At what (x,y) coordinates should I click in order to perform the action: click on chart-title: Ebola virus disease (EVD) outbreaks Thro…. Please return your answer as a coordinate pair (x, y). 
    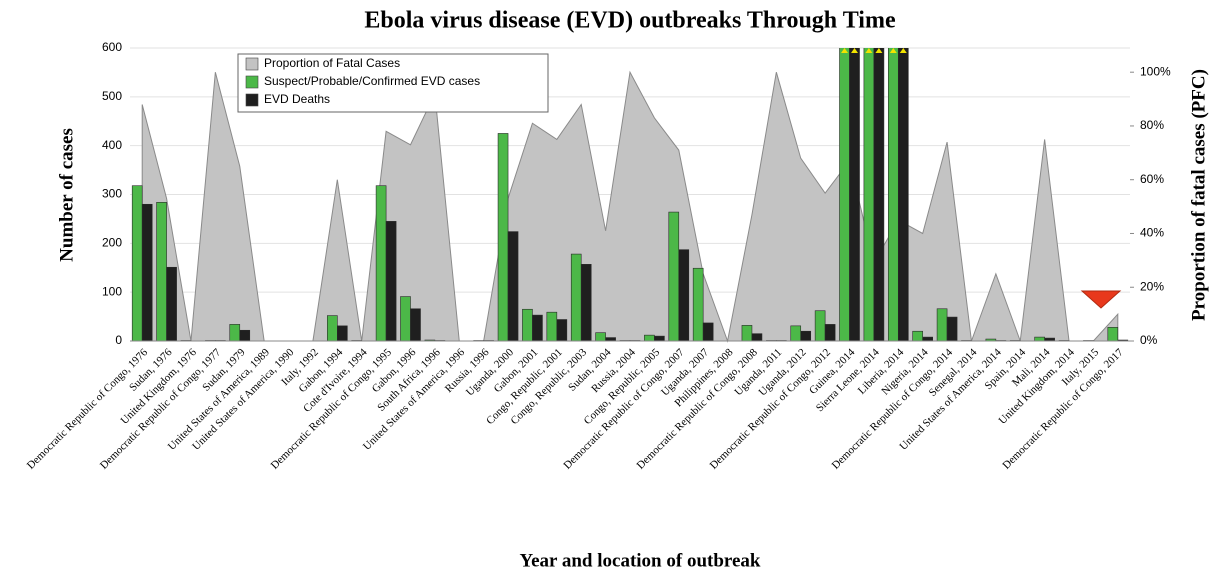
    Looking at the image, I should click on (630, 21).